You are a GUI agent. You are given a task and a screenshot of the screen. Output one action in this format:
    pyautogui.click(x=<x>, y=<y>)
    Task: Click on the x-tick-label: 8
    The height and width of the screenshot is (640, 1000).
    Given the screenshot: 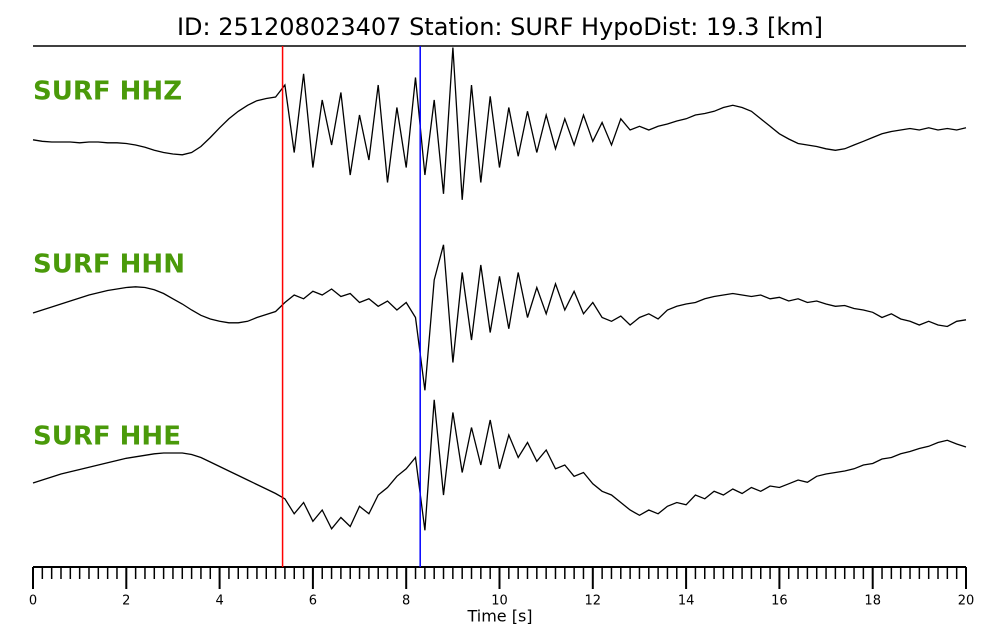 What is the action you would take?
    pyautogui.click(x=406, y=601)
    